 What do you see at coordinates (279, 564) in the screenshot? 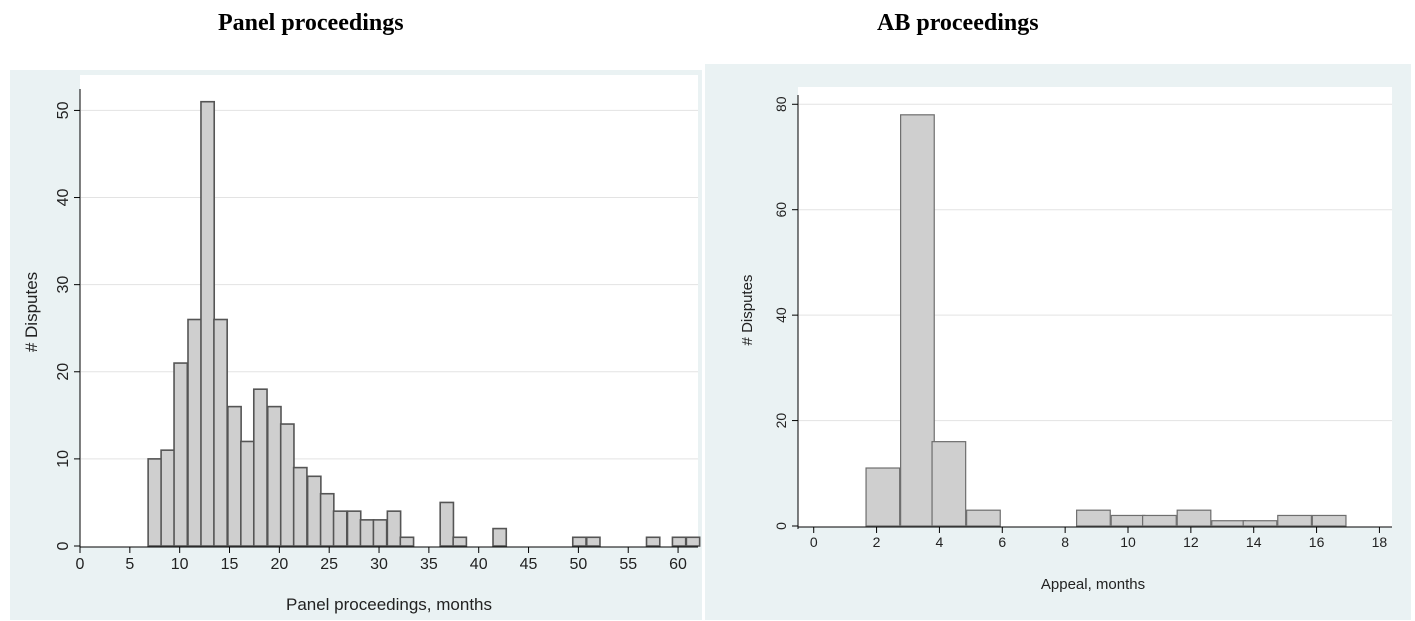
I see `left-x-tick-label: 20` at bounding box center [279, 564].